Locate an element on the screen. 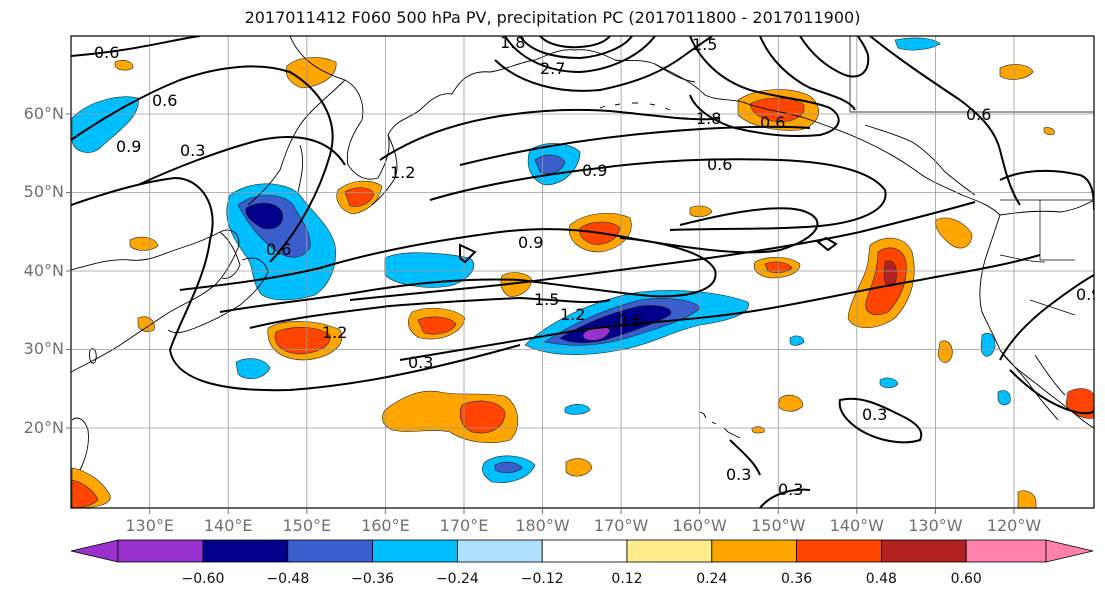  contour-label: 2.7 is located at coordinates (552, 68).